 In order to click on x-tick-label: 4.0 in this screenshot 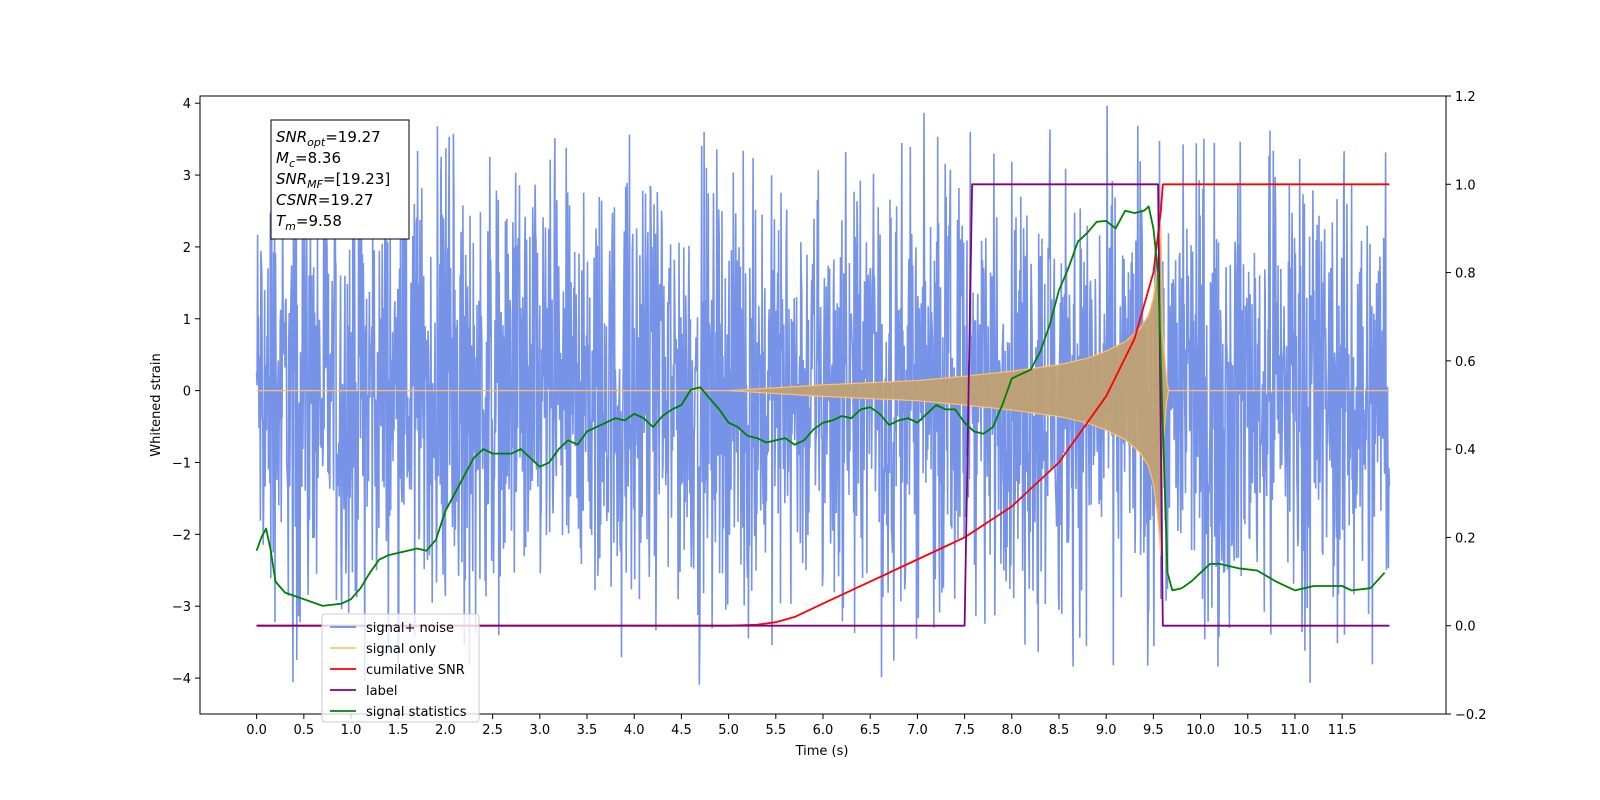, I will do `click(634, 730)`.